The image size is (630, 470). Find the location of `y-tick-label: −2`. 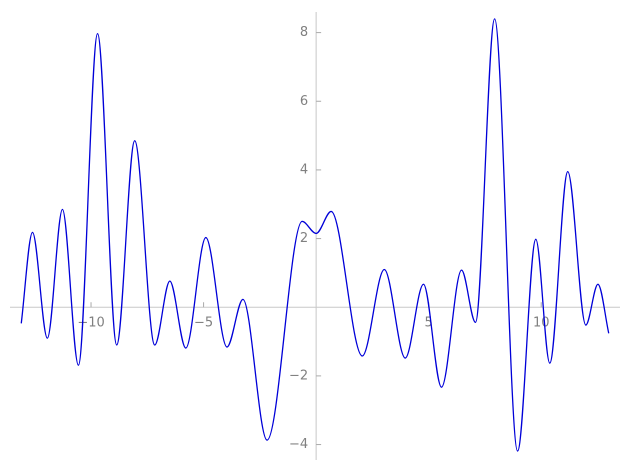

y-tick-label: −2 is located at coordinates (298, 375).